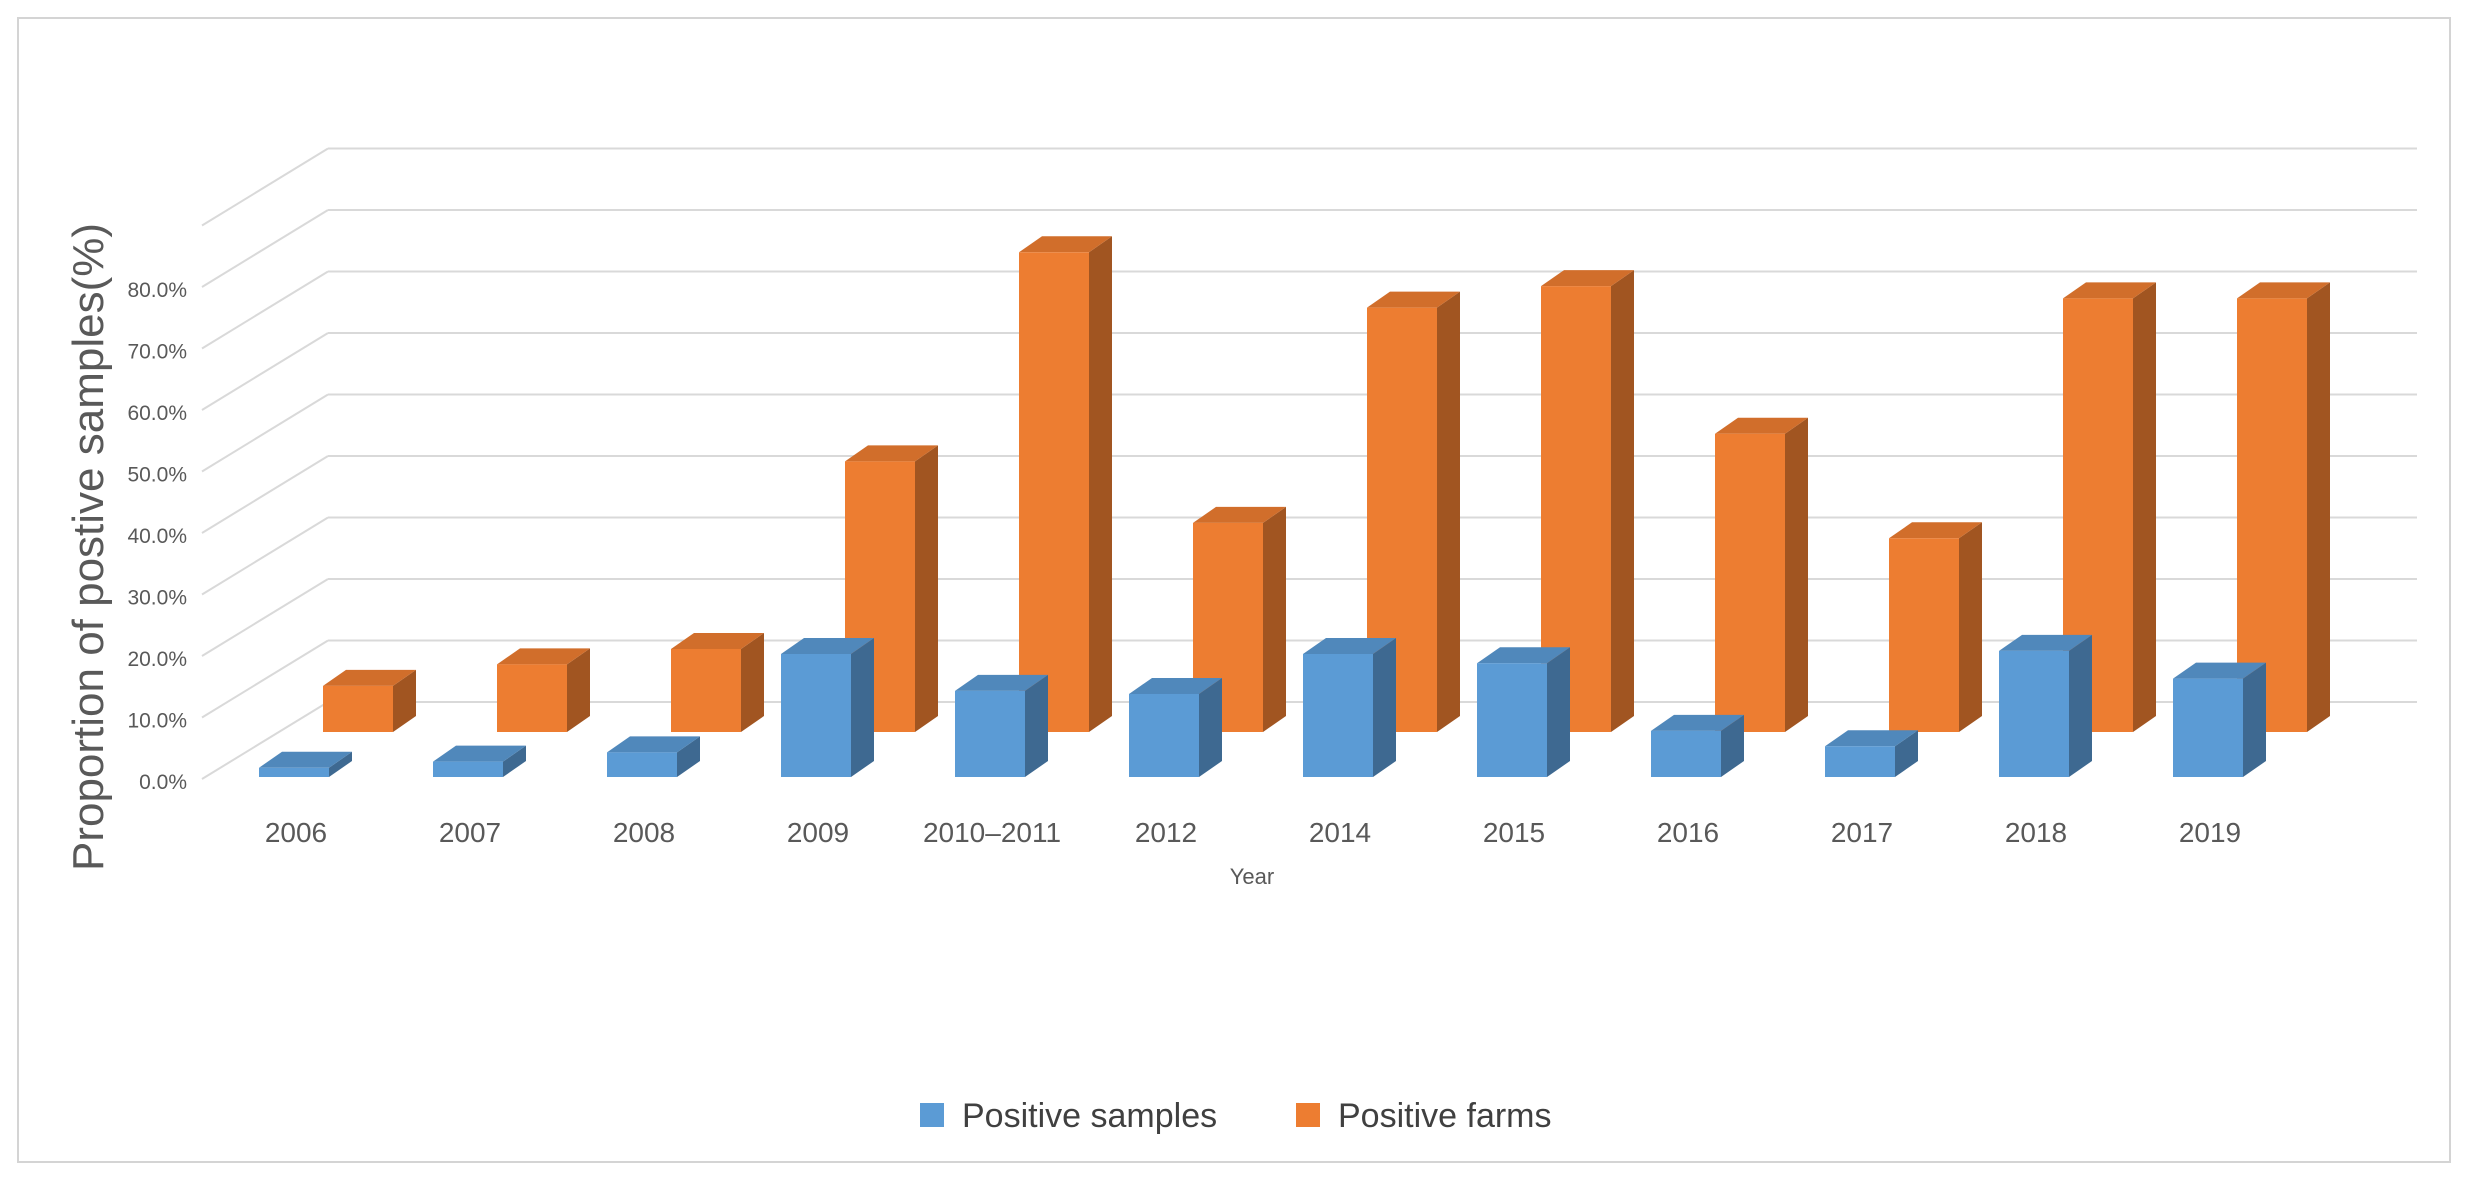 The image size is (2473, 1182). Describe the element at coordinates (157, 536) in the screenshot. I see `y-tick-label: 40.0%` at that location.